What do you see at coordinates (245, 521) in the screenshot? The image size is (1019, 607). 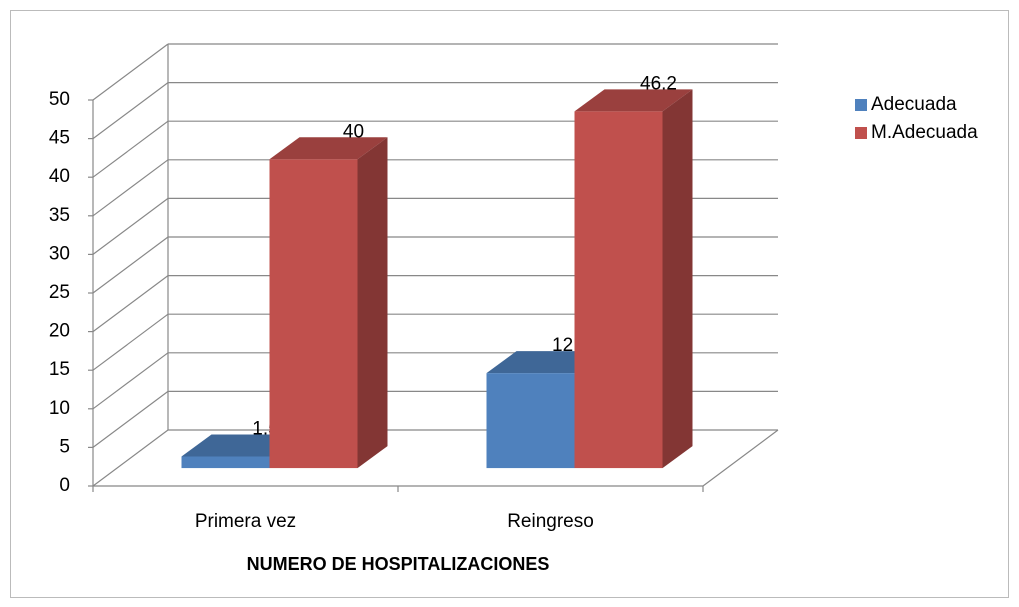 I see `x-tick-label: Primera vez` at bounding box center [245, 521].